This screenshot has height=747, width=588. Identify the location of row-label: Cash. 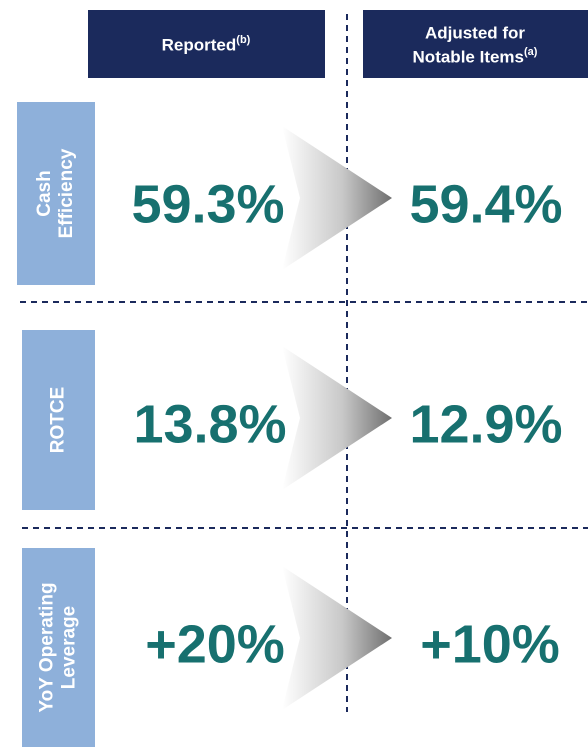
(44, 193).